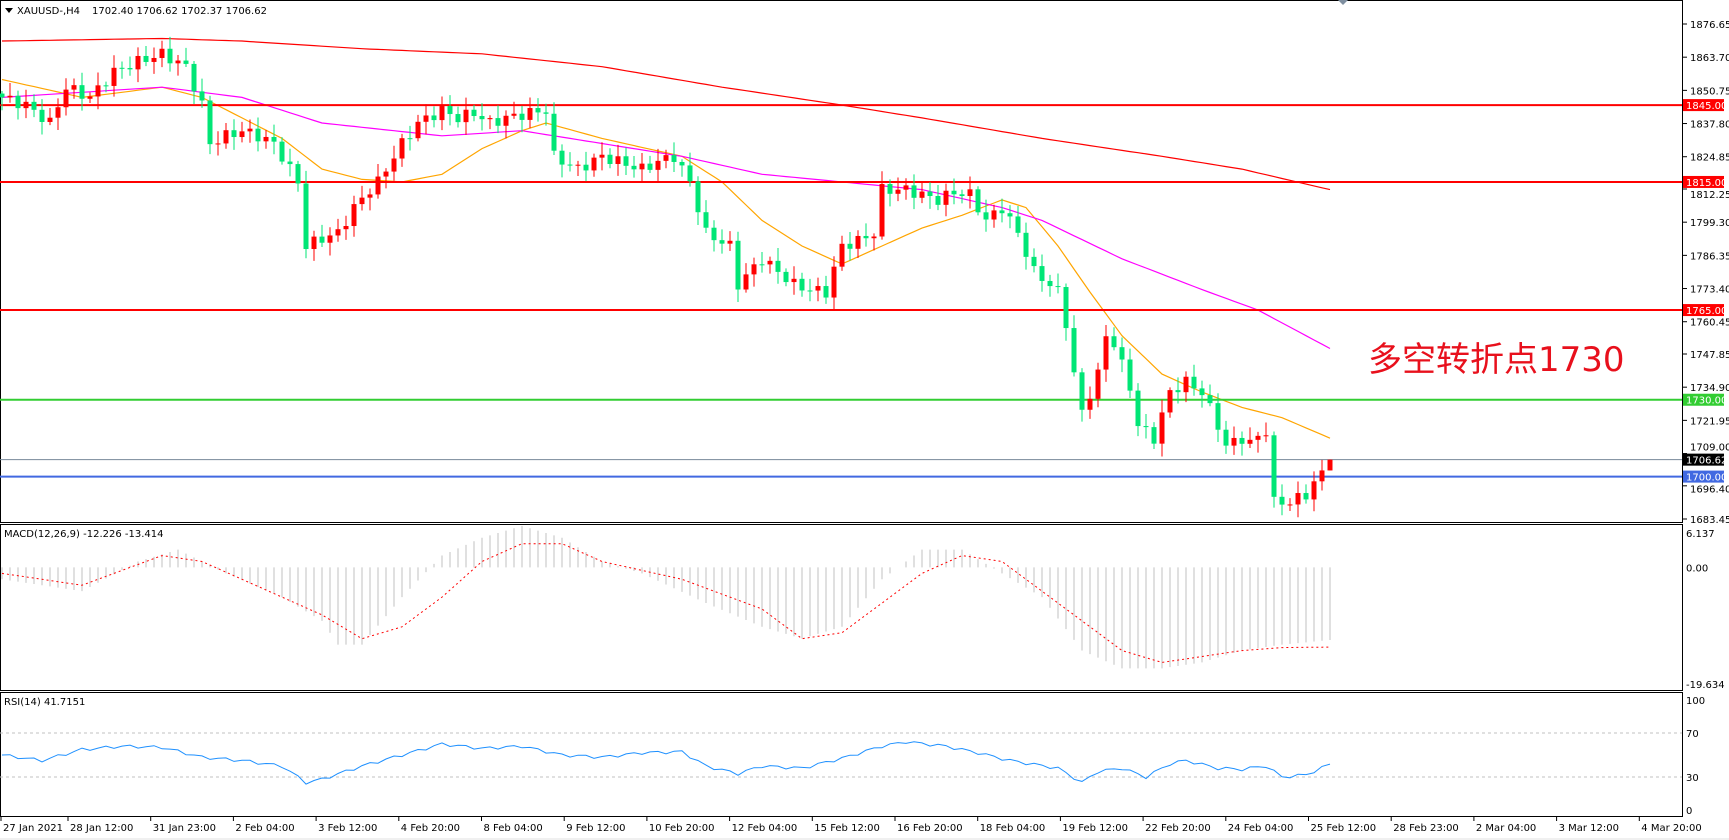 The image size is (1729, 840). Describe the element at coordinates (1426, 828) in the screenshot. I see `time-tick-label: 28 Feb 23:00` at that location.